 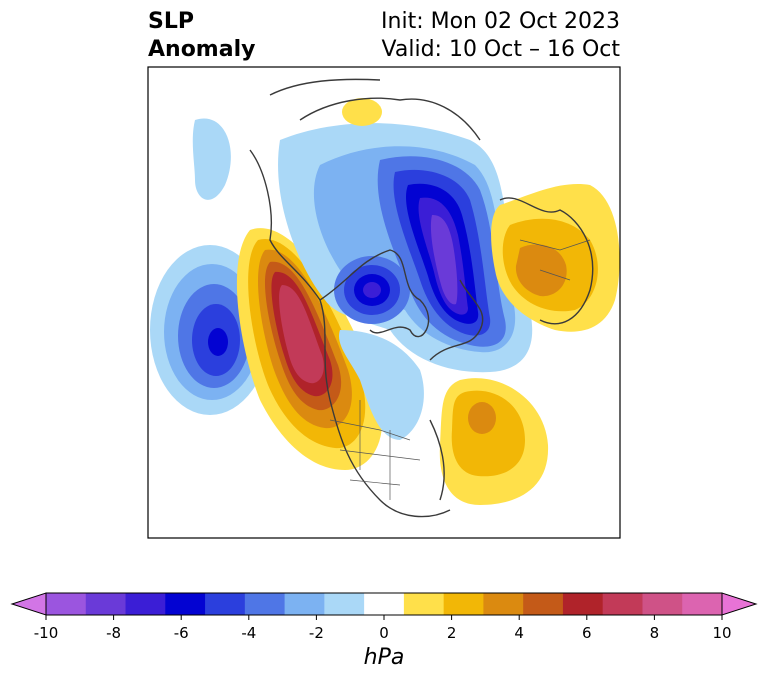 What do you see at coordinates (384, 617) in the screenshot?
I see `colorbar: -10 -8 -6 -4 -2 0 2 4 6 8 10` at bounding box center [384, 617].